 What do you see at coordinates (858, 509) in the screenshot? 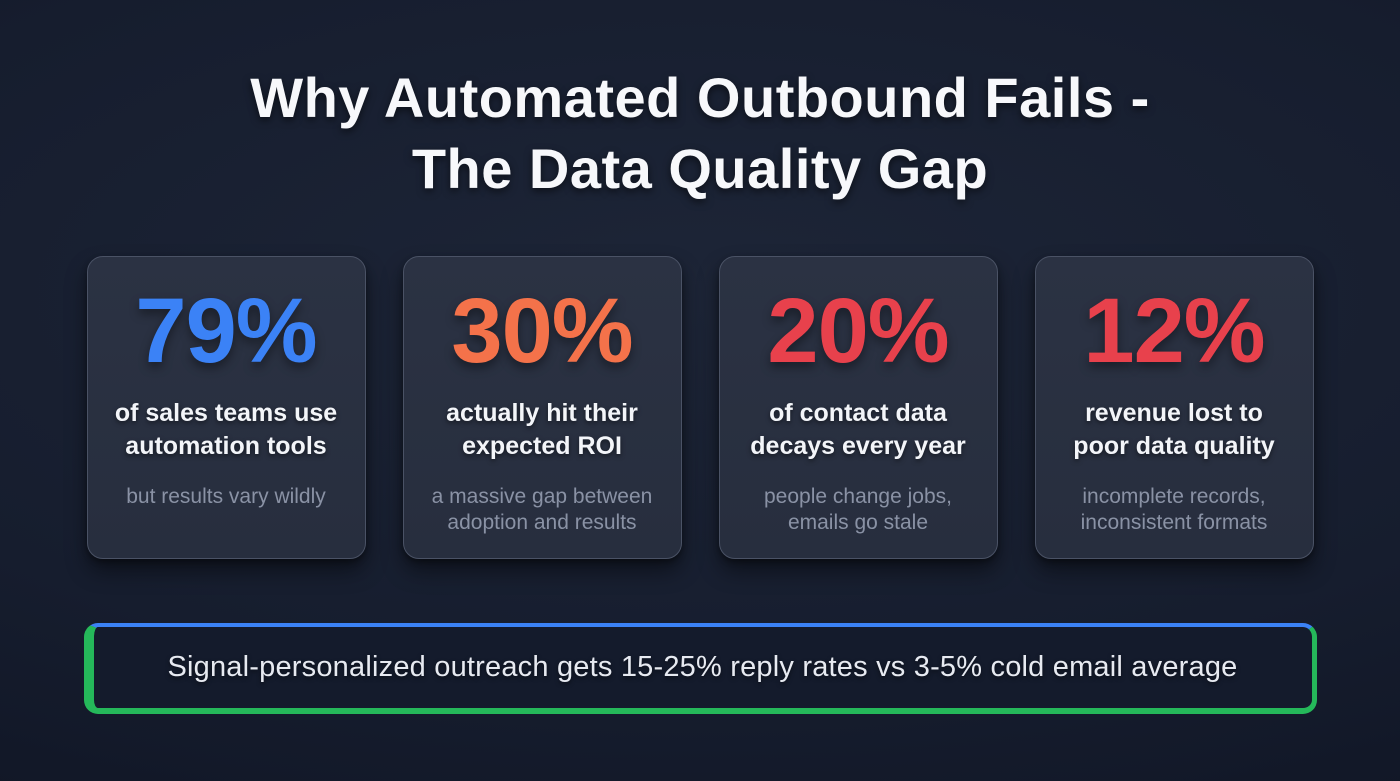
I see `stat-caption: people change jobs, emails go stale` at bounding box center [858, 509].